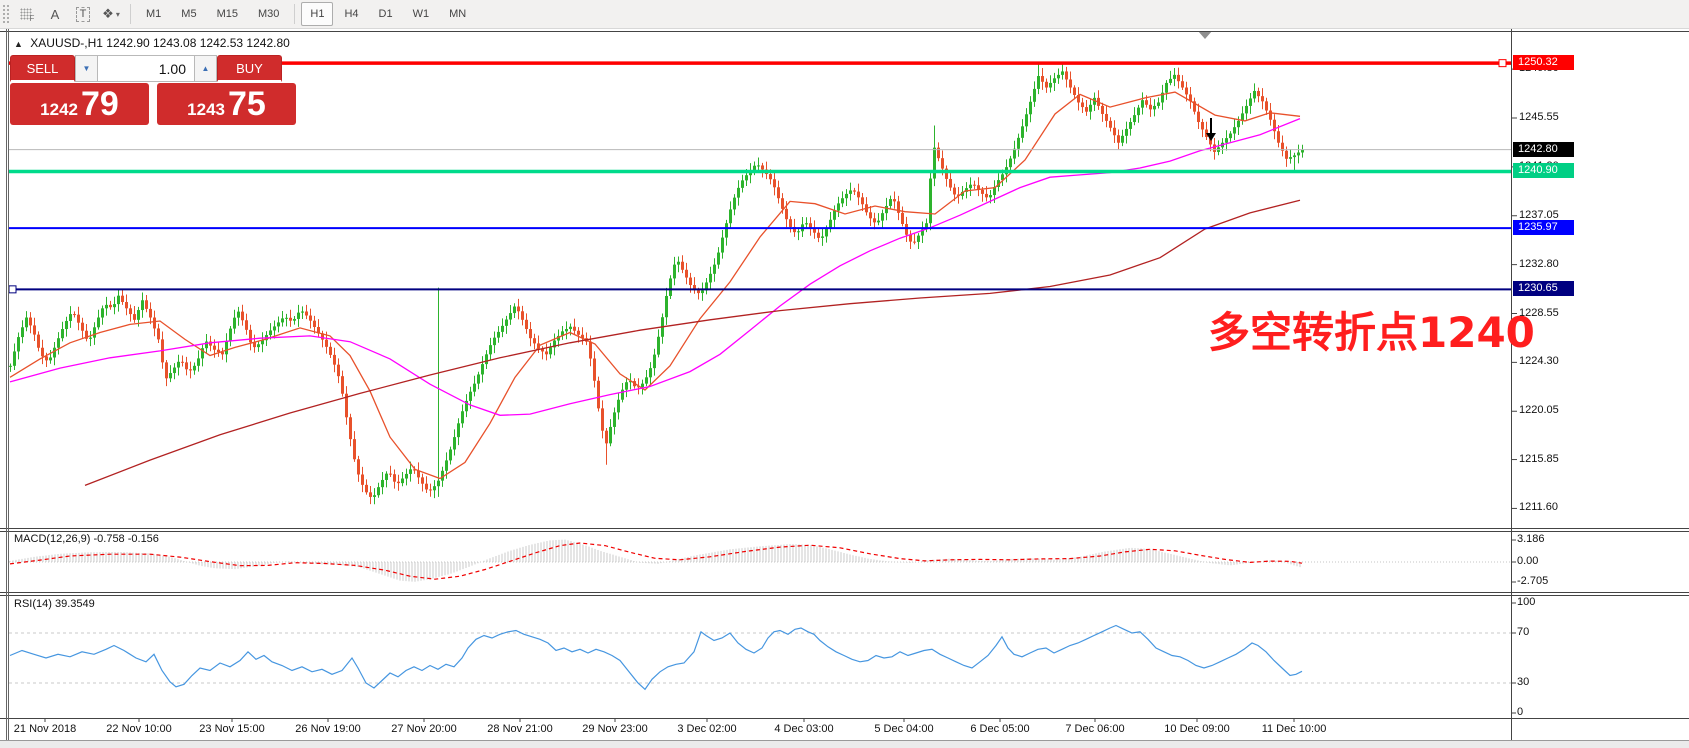 Image resolution: width=1689 pixels, height=748 pixels. What do you see at coordinates (249, 68) in the screenshot?
I see `buy-button: BUY` at bounding box center [249, 68].